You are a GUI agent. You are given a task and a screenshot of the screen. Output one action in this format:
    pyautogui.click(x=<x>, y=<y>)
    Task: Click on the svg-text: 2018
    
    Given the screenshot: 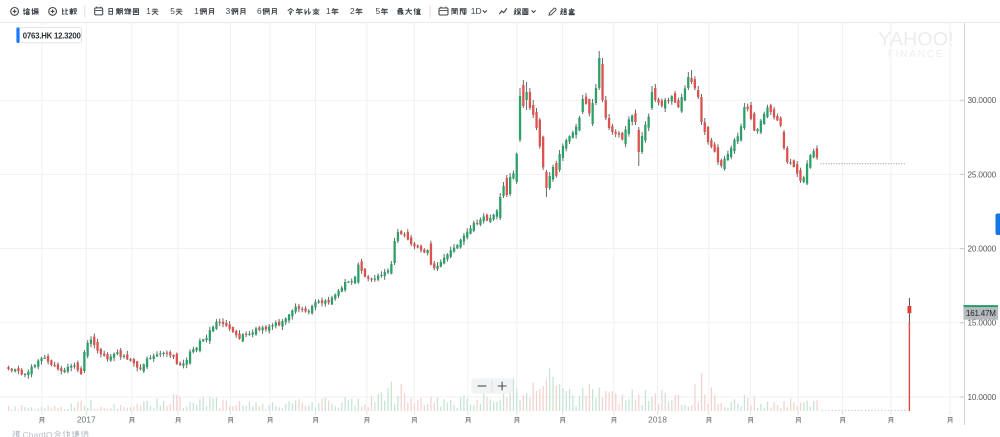 What is the action you would take?
    pyautogui.click(x=657, y=420)
    